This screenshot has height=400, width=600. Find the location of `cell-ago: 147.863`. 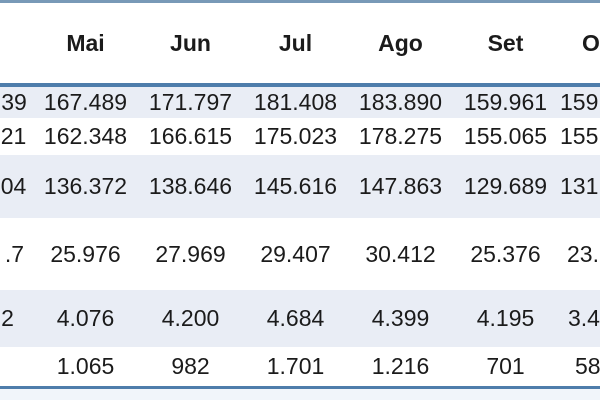

cell-ago: 147.863 is located at coordinates (400, 186).